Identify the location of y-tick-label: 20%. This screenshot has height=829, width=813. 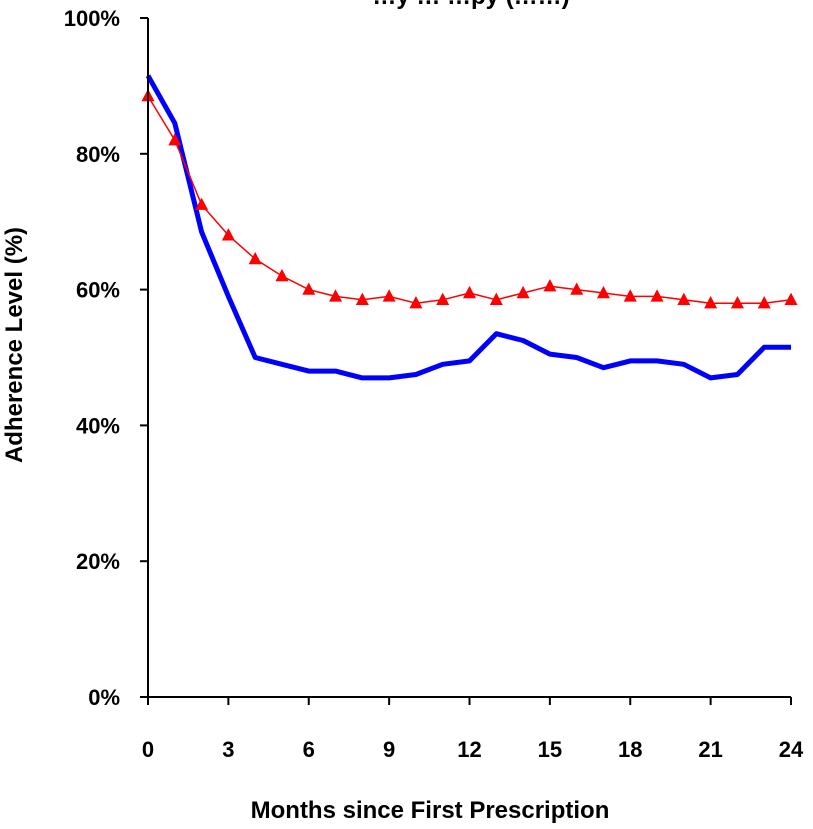
(98, 561).